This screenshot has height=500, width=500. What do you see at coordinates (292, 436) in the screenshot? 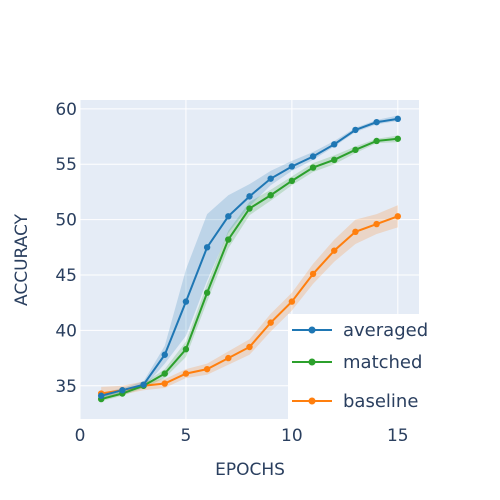
I see `x-tick-label: 10` at bounding box center [292, 436].